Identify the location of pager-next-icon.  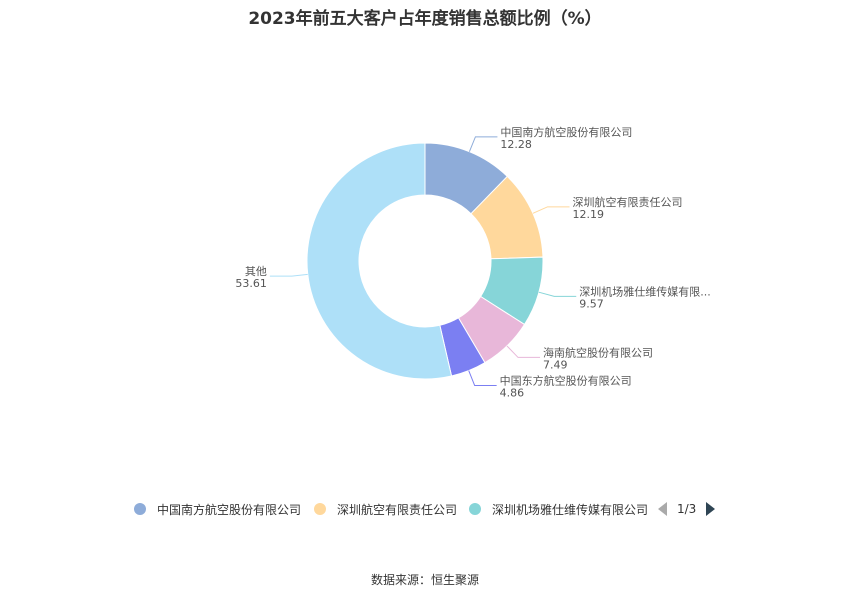
(711, 509).